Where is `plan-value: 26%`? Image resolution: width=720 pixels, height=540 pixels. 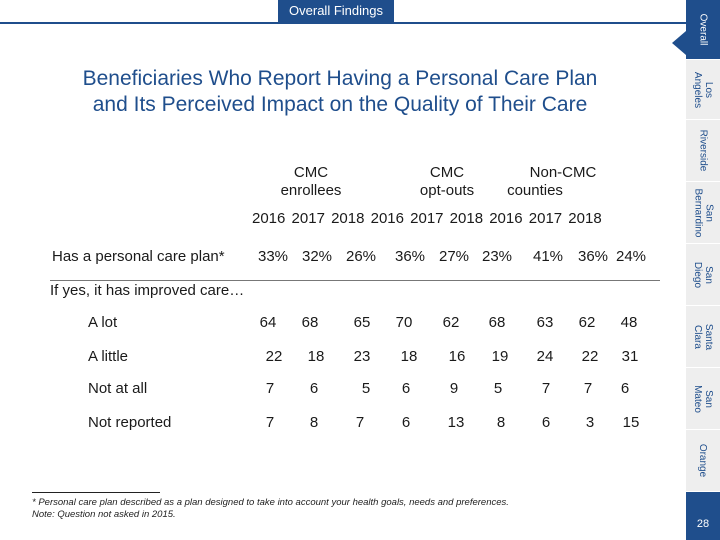
plan-value: 26% is located at coordinates (361, 256).